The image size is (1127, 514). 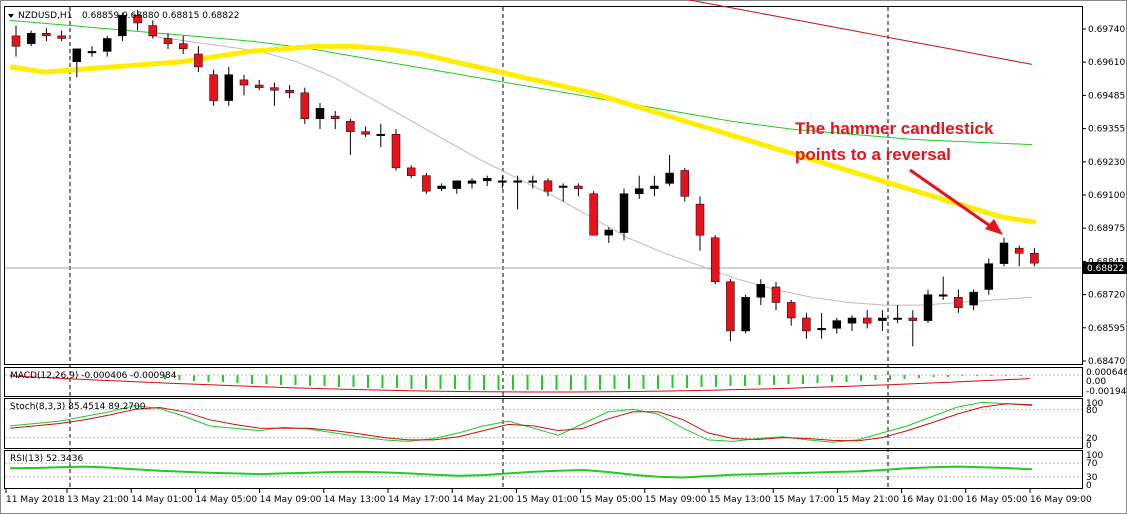 I want to click on stoch-d-line, so click(x=521, y=422).